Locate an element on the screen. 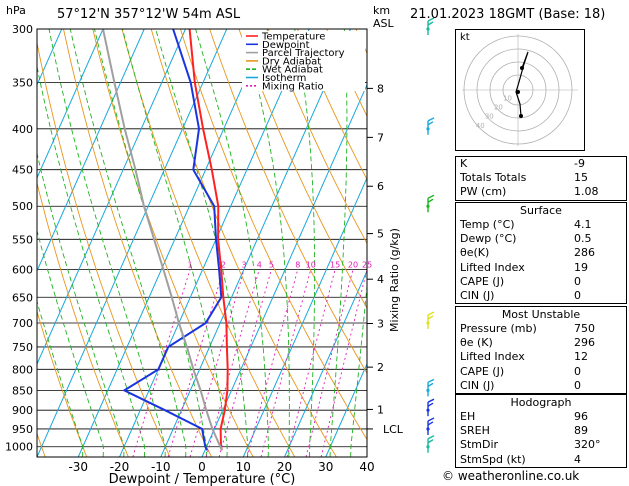 The height and width of the screenshot is (486, 629). hodograph-ring-label: 40 is located at coordinates (480, 126).